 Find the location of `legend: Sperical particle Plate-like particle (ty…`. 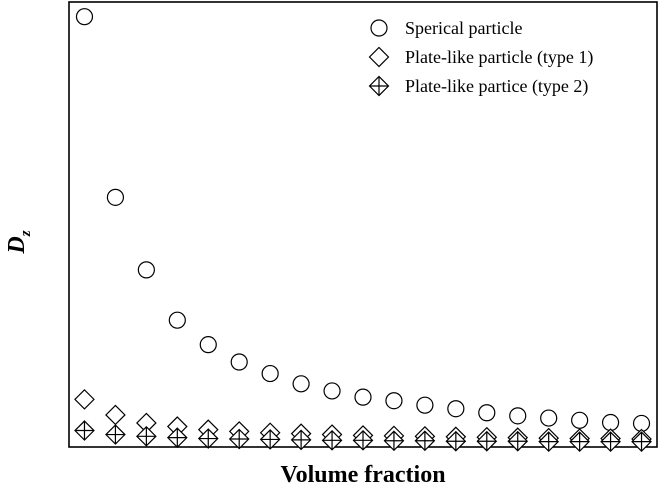

legend: Sperical particle Plate-like particle (ty… is located at coordinates (480, 57).